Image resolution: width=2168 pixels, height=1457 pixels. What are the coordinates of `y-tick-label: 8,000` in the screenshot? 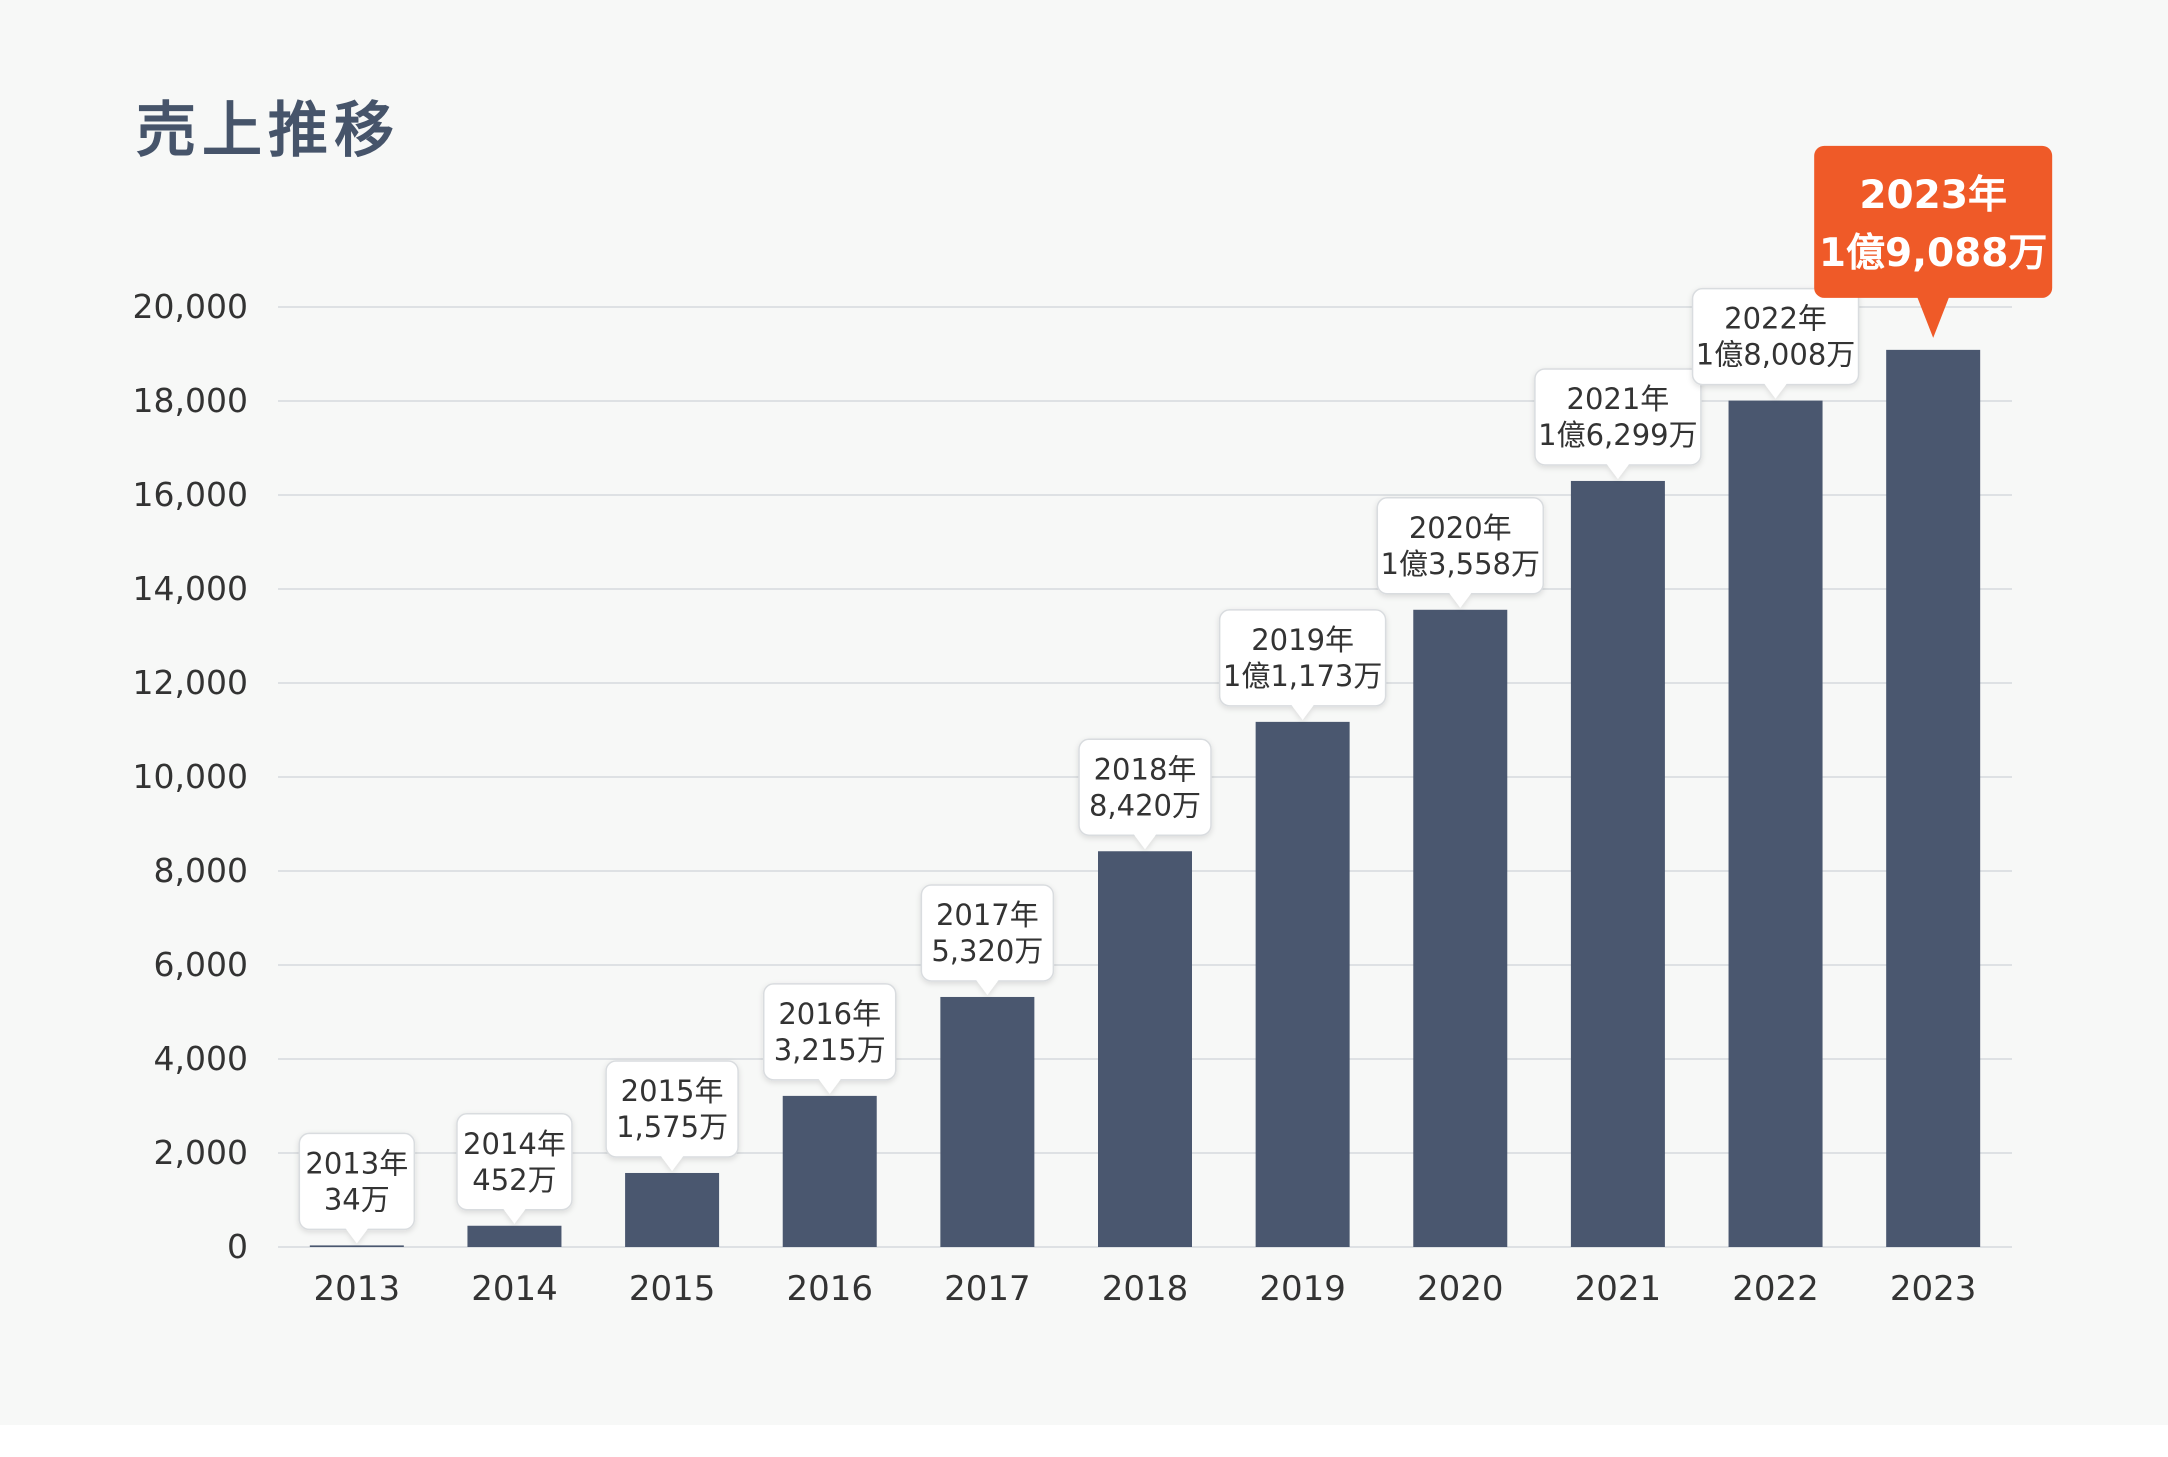 It's located at (201, 870).